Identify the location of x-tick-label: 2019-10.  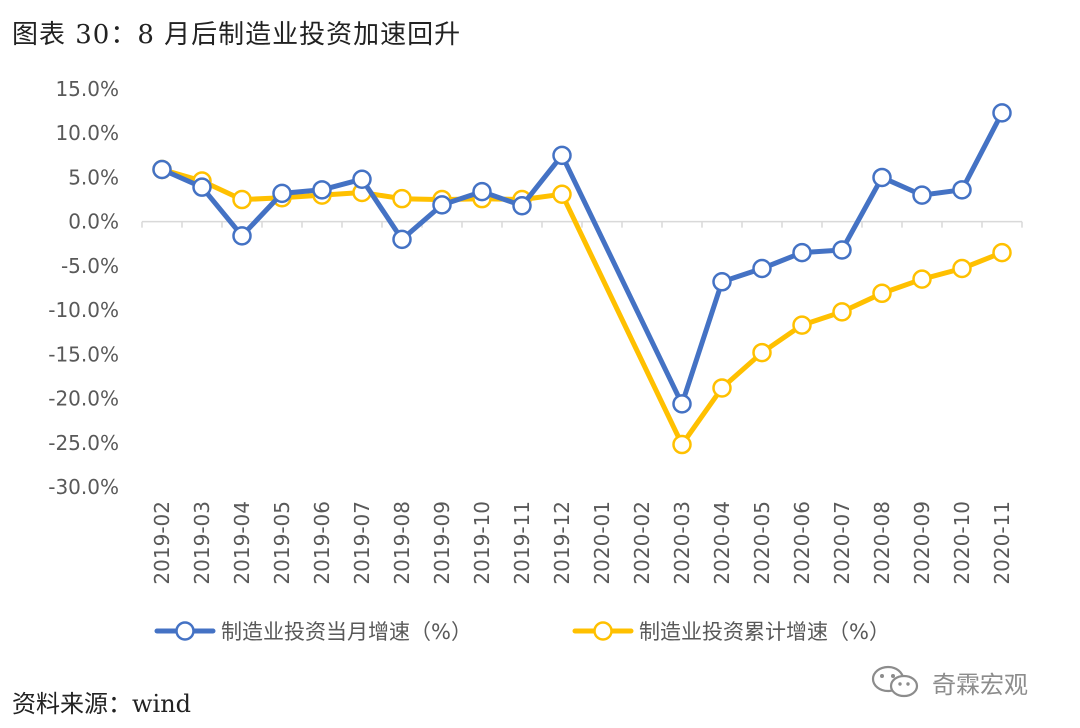
(482, 543).